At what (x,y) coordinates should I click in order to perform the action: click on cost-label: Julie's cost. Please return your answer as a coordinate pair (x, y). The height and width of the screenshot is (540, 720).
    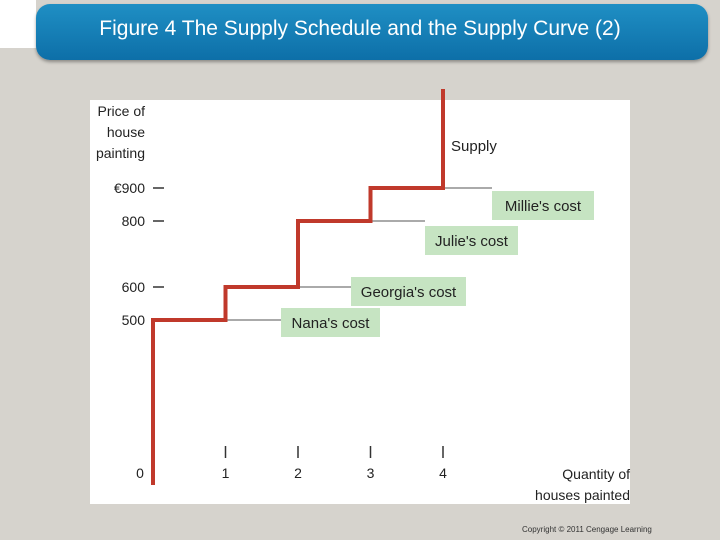
    Looking at the image, I should click on (472, 241).